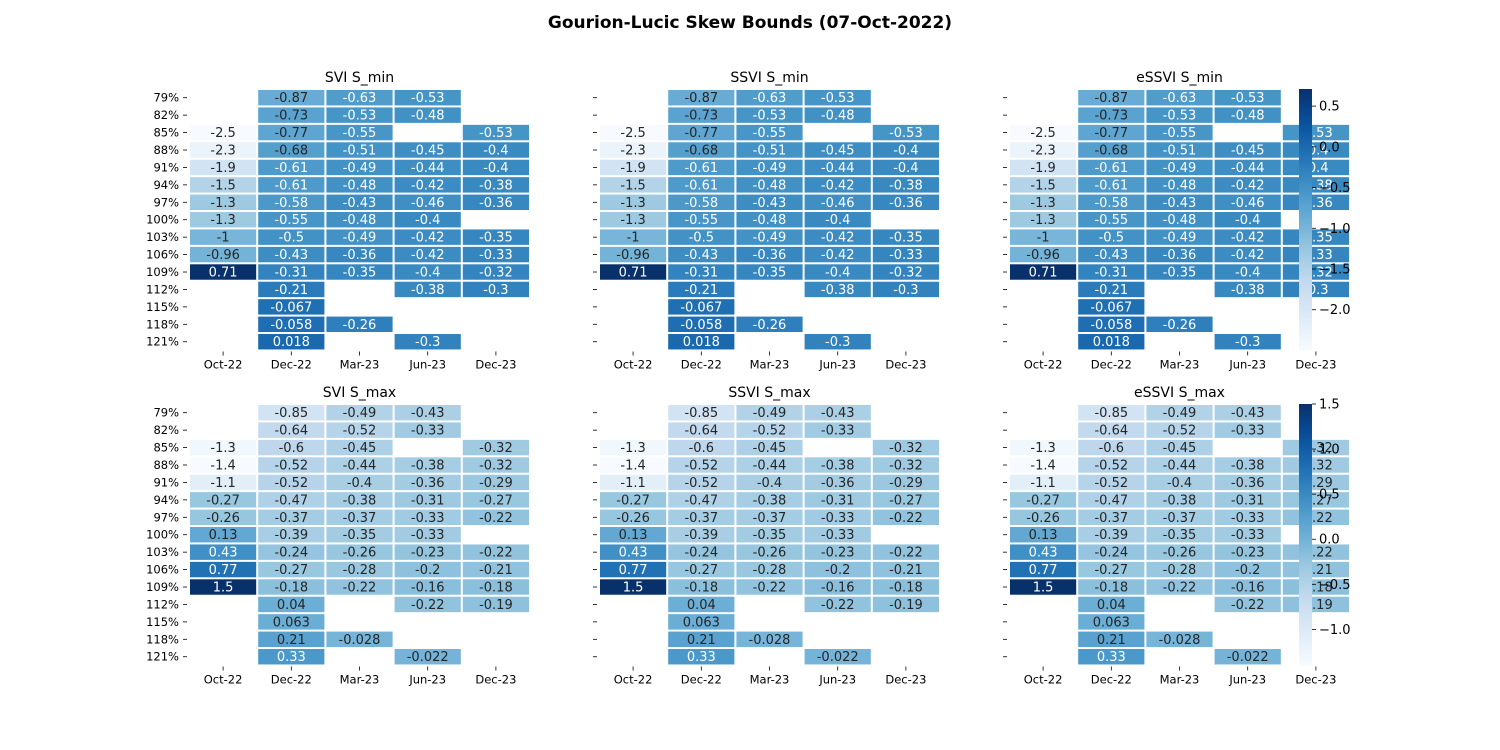 Image resolution: width=1500 pixels, height=750 pixels. I want to click on cell-value-label: 0.063, so click(701, 622).